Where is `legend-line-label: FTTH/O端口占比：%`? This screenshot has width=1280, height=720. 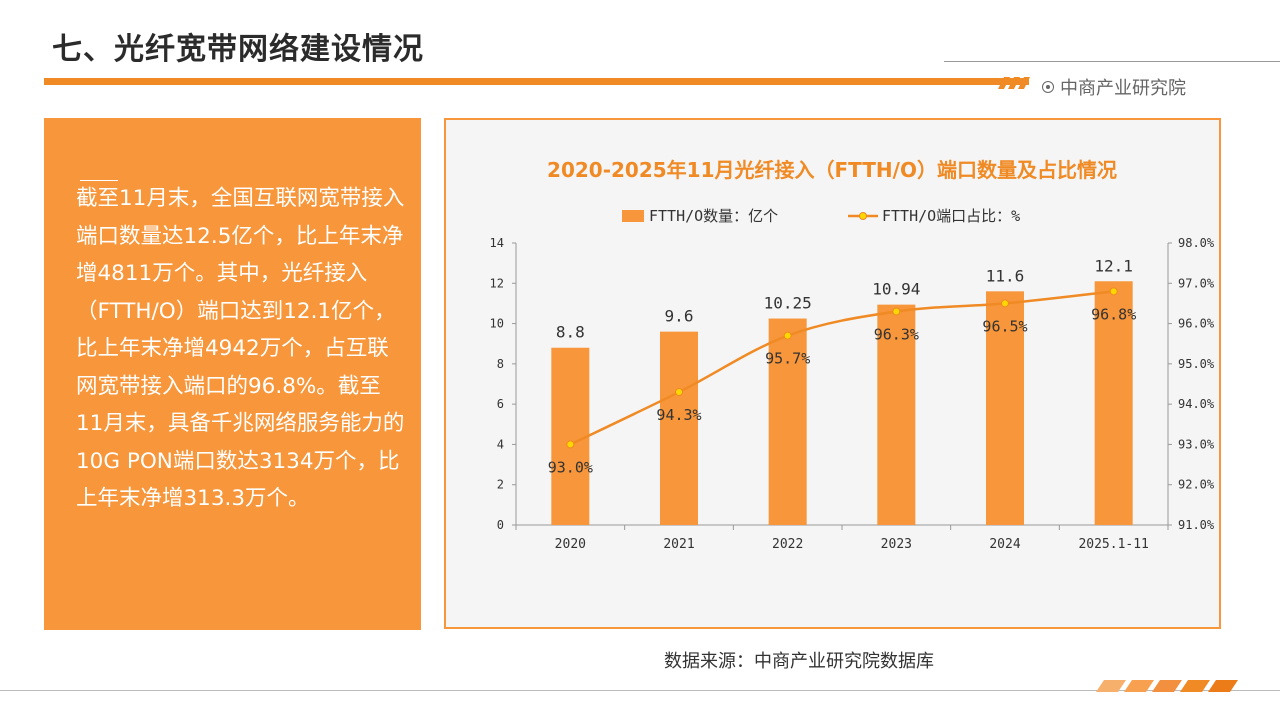
legend-line-label: FTTH/O端口占比：% is located at coordinates (951, 216).